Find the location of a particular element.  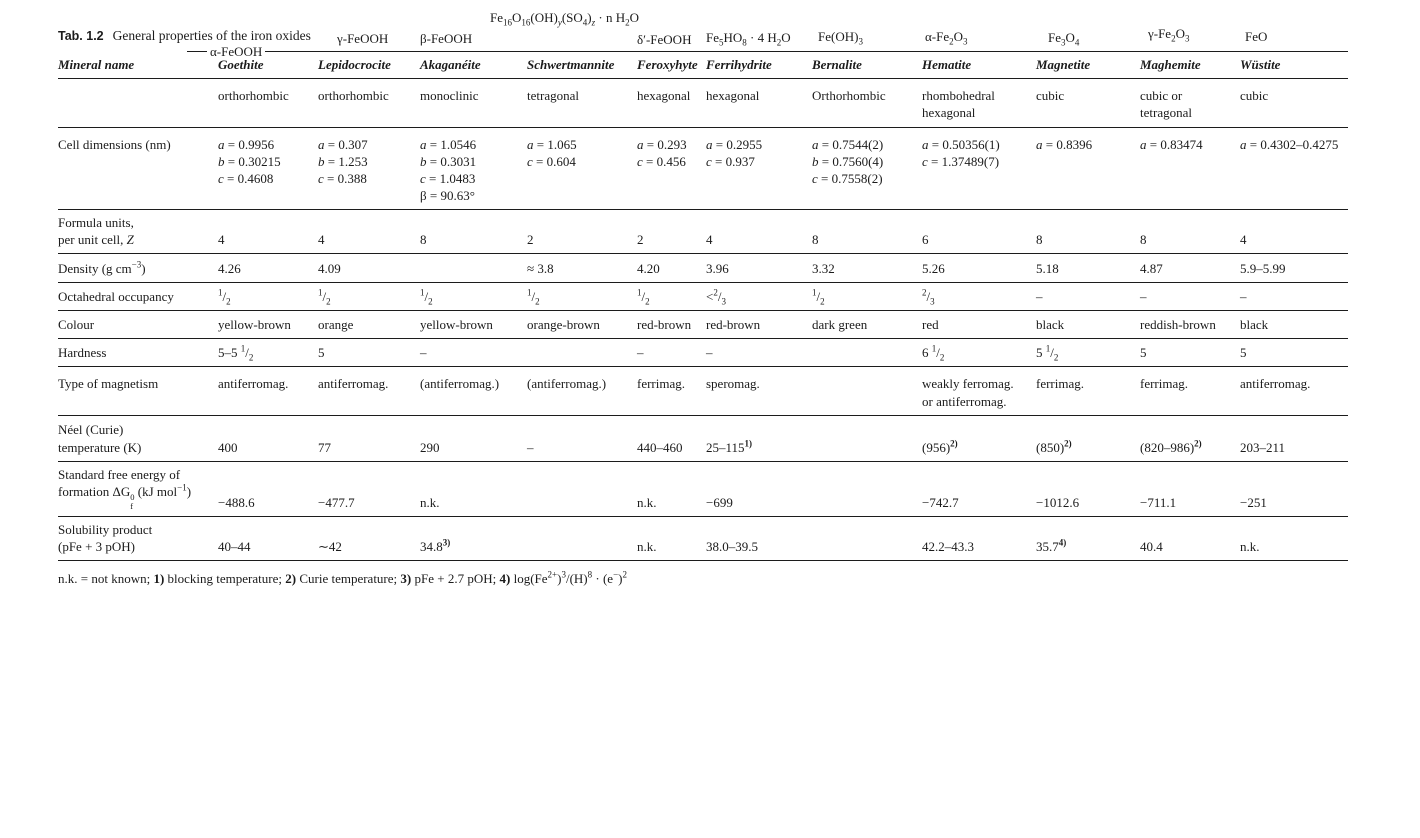

cell: 2/3 is located at coordinates (928, 297).